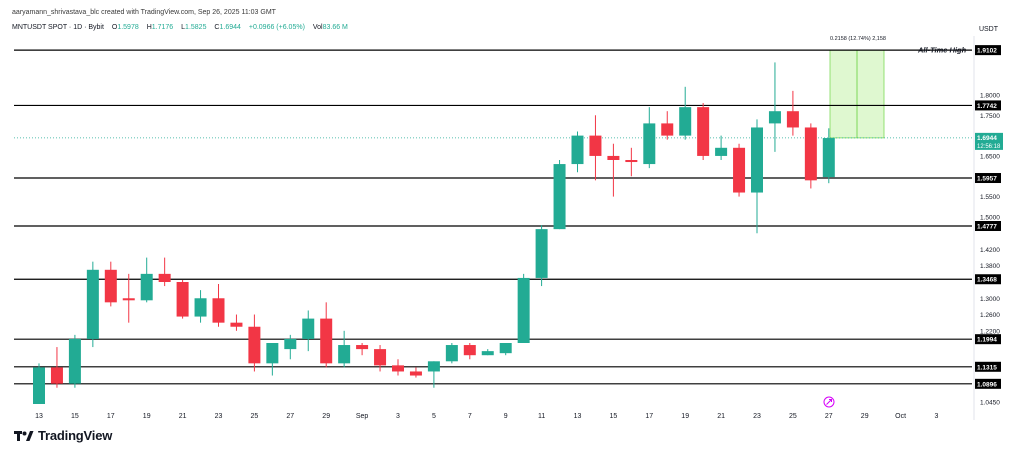 The width and height of the screenshot is (1024, 452). What do you see at coordinates (434, 416) in the screenshot?
I see `x-tick-label: 5` at bounding box center [434, 416].